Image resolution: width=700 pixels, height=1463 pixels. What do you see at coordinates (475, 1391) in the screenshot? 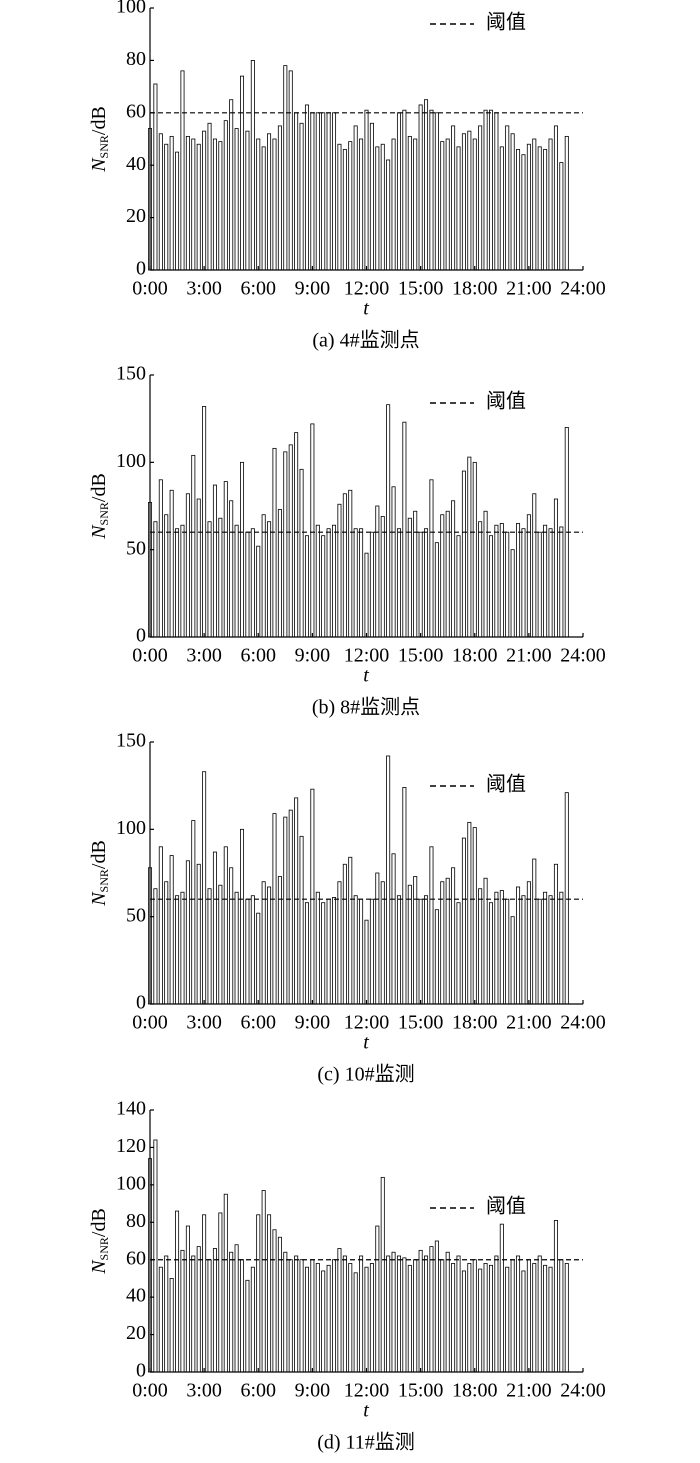
I see `x-tick-label: 18:00` at bounding box center [475, 1391].